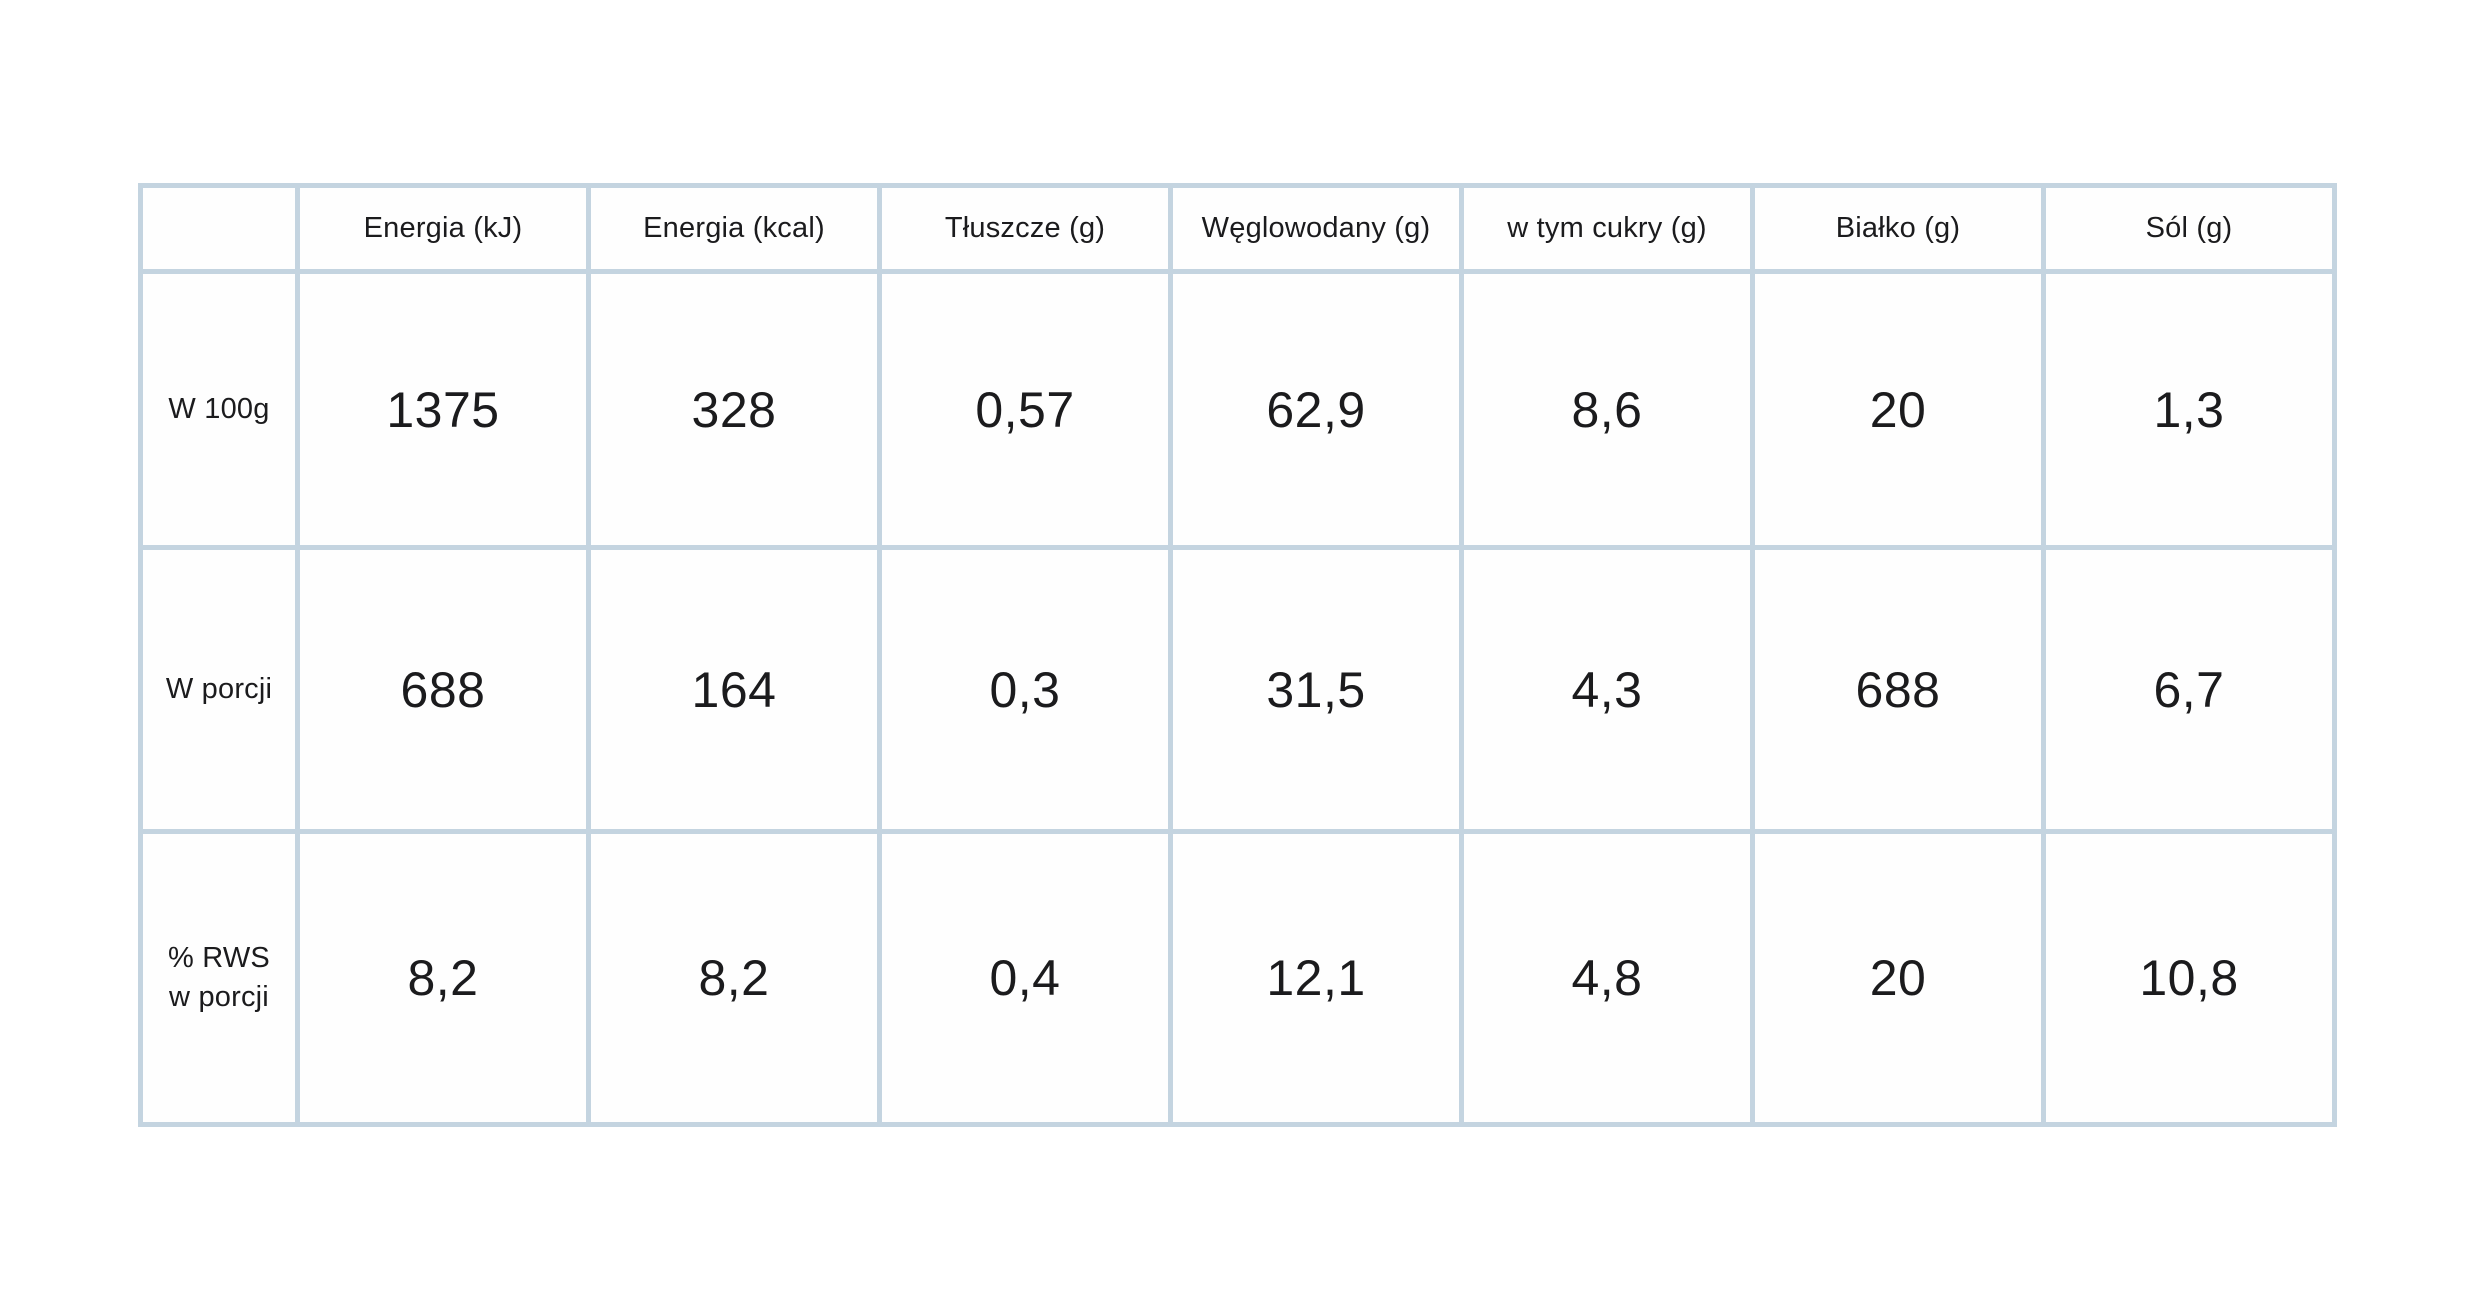 The width and height of the screenshot is (2480, 1301). Describe the element at coordinates (219, 409) in the screenshot. I see `row-label-w100g: W 100g` at that location.